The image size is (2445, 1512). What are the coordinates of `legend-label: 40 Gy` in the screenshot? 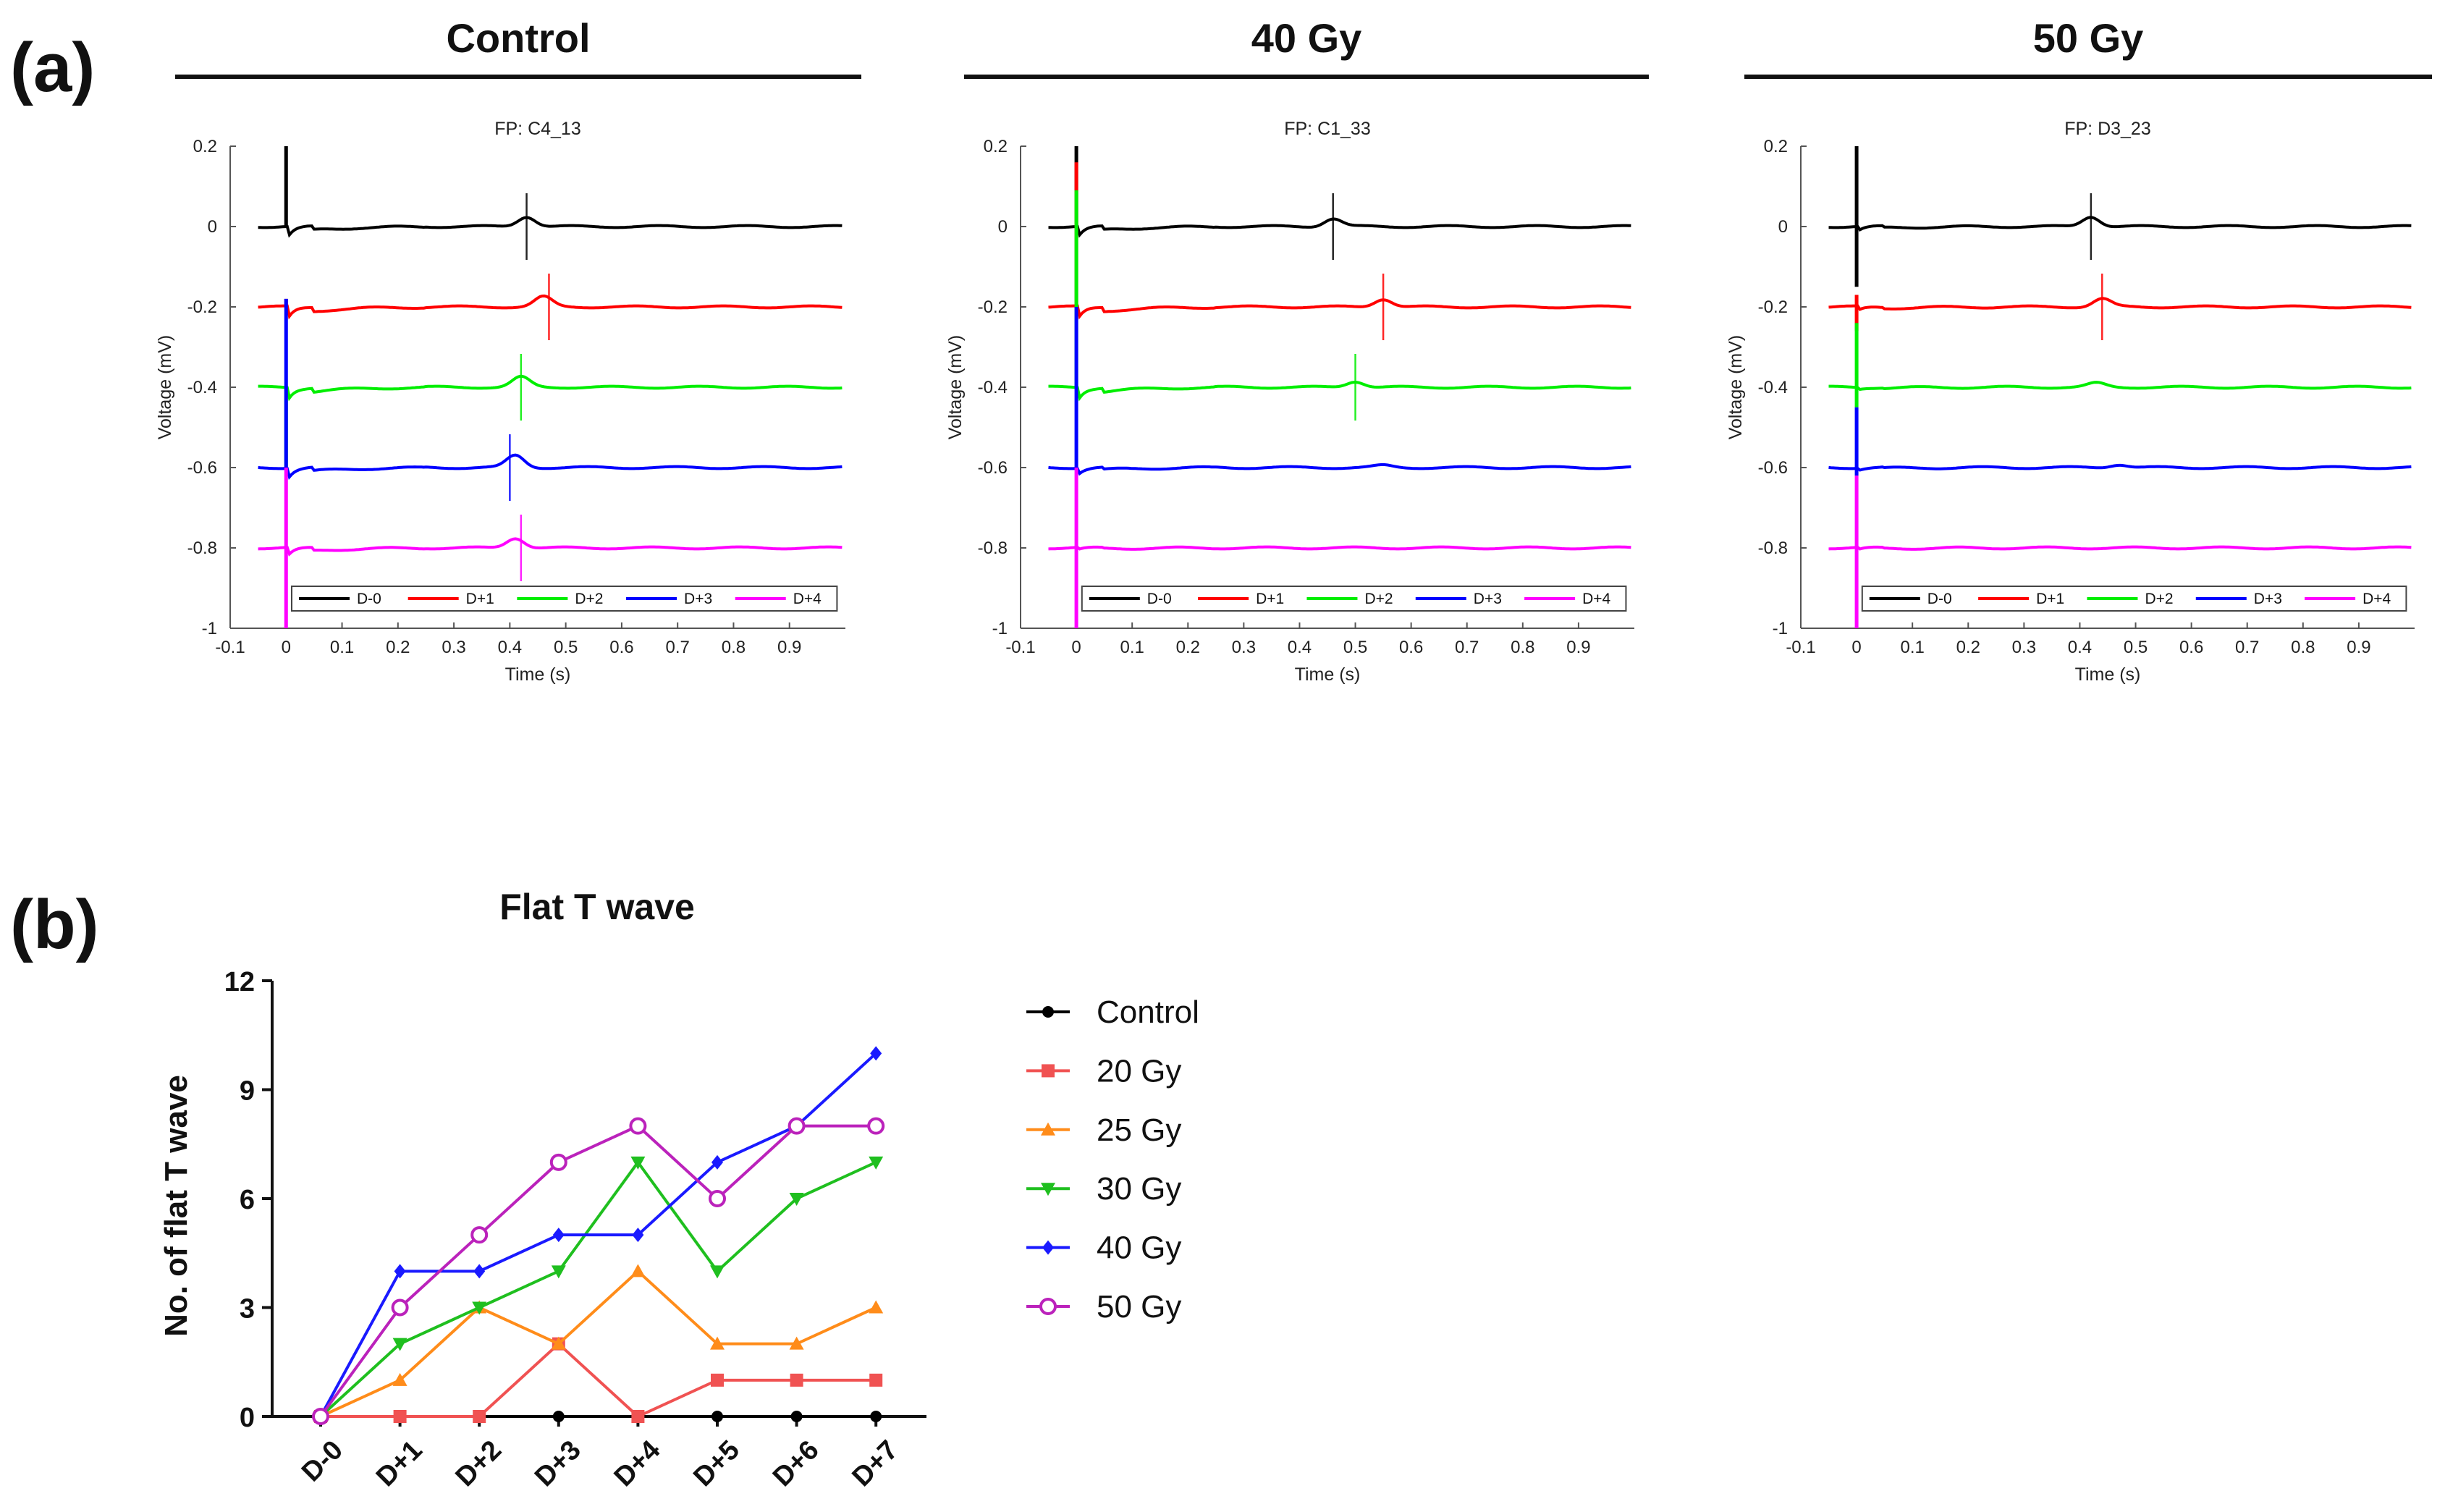 It's located at (1139, 1248).